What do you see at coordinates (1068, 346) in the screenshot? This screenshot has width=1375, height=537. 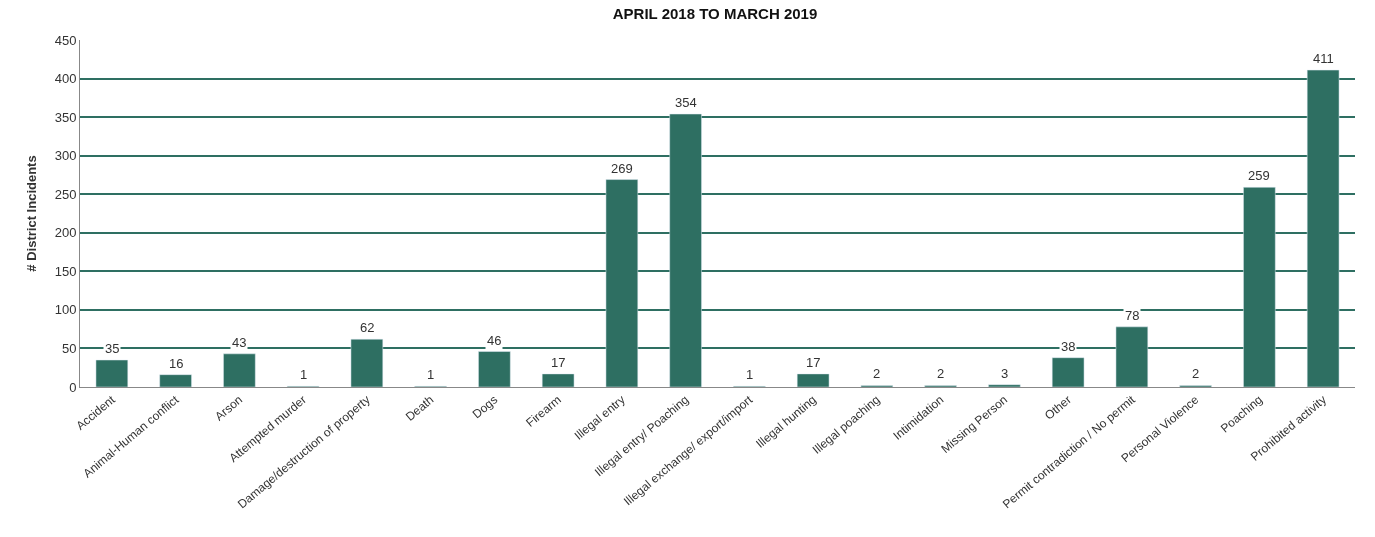 I see `data-label: 38` at bounding box center [1068, 346].